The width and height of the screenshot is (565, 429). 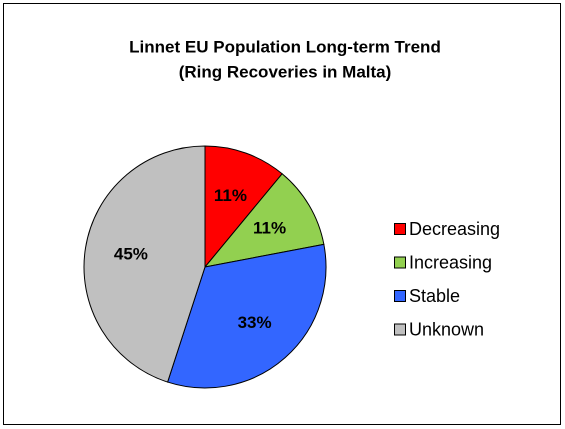 What do you see at coordinates (454, 229) in the screenshot?
I see `legend-label: Decreasing` at bounding box center [454, 229].